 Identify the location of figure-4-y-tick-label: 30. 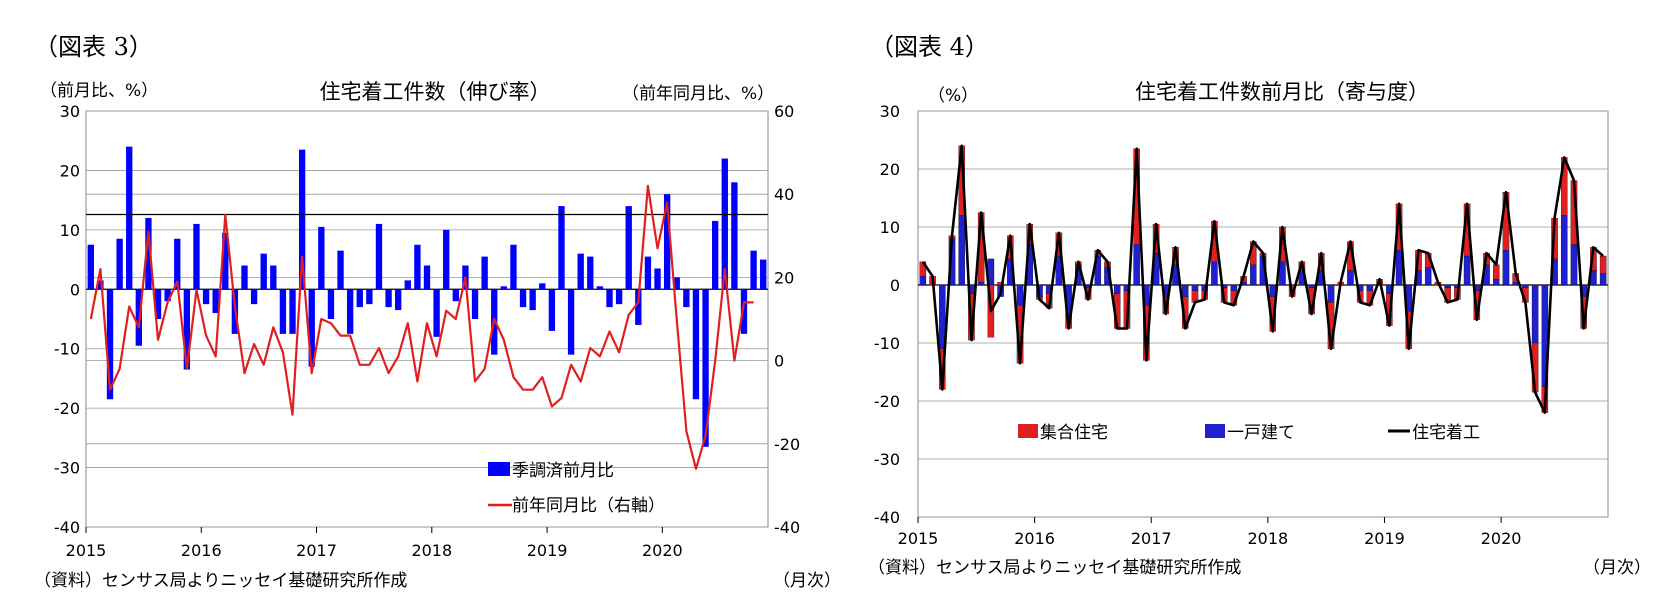
(890, 111).